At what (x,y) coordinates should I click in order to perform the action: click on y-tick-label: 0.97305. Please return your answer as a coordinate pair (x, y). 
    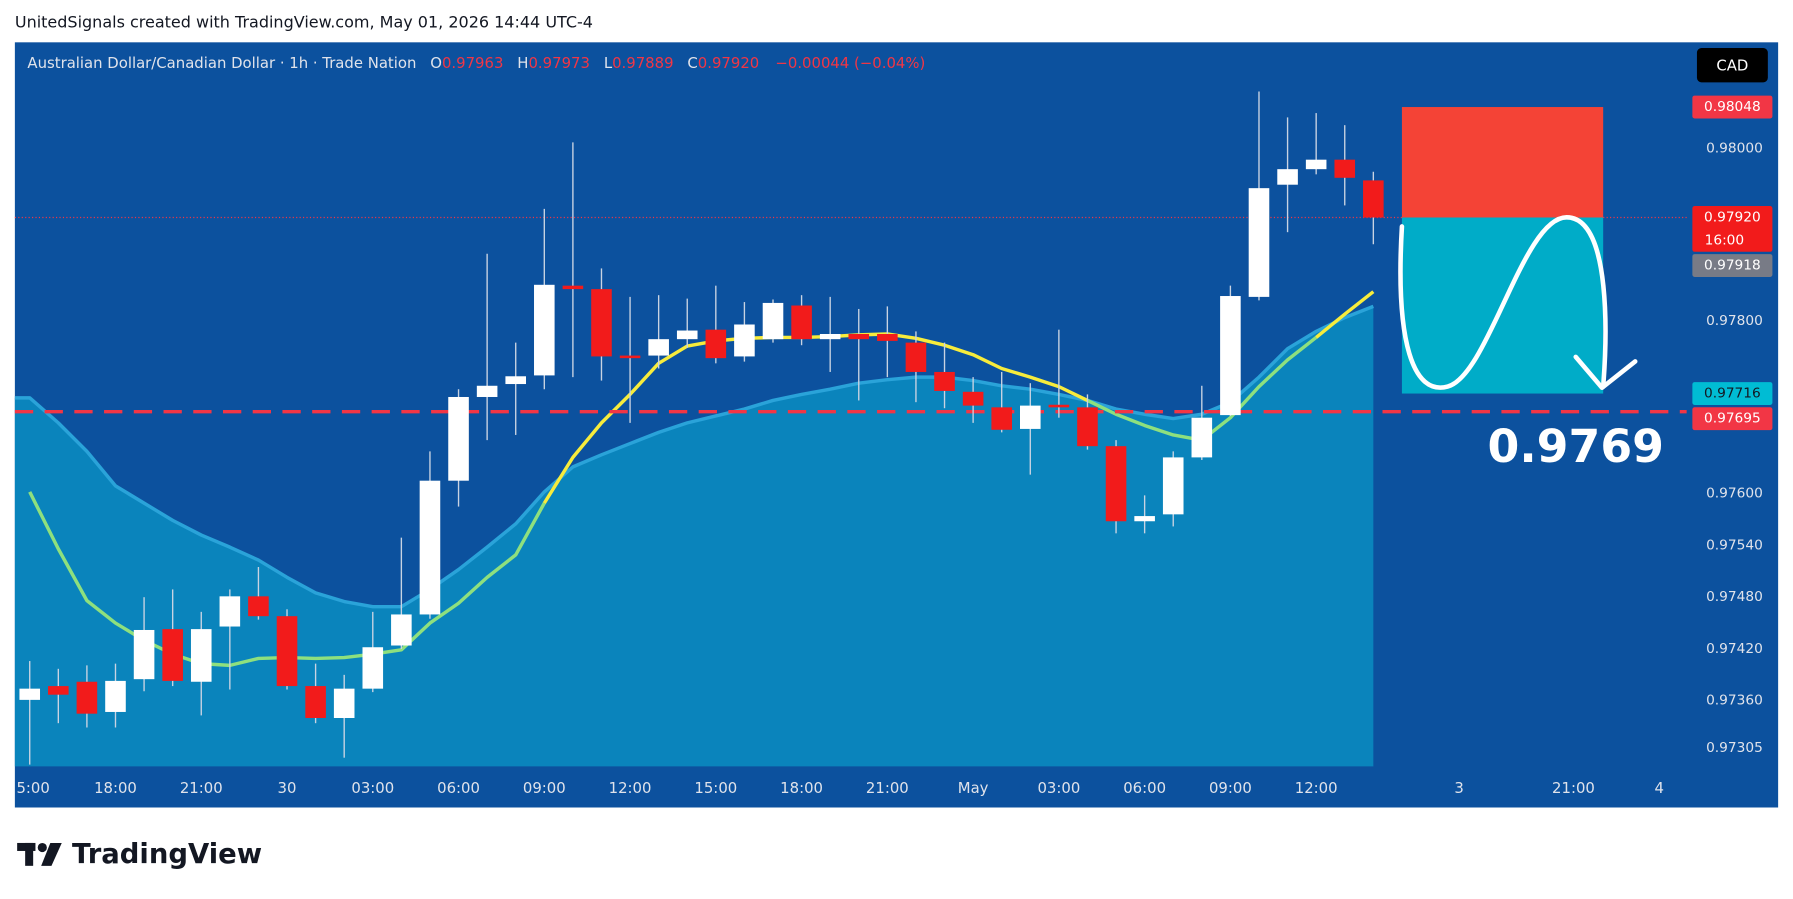
    Looking at the image, I should click on (1734, 748).